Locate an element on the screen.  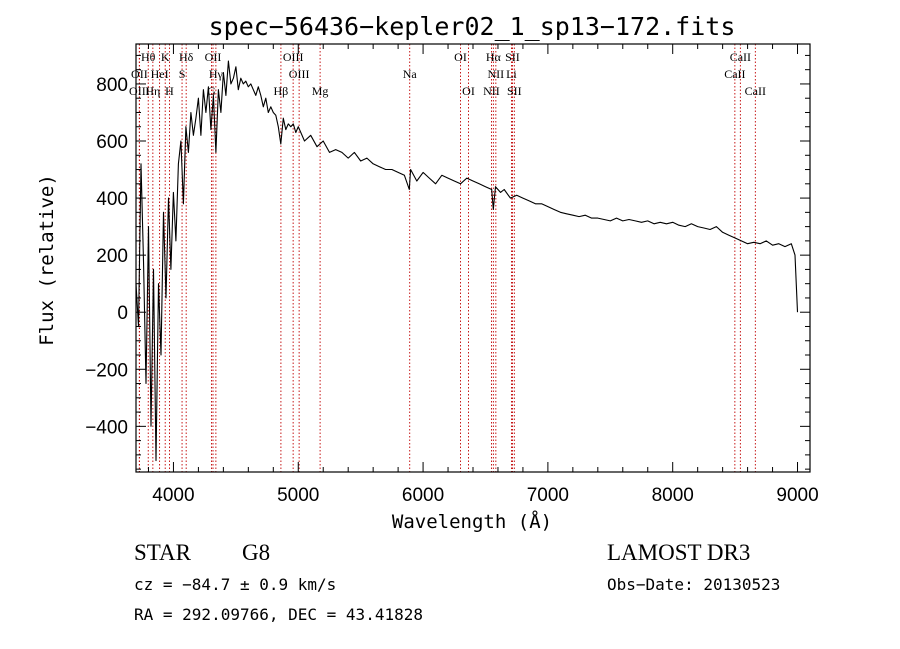
spectral-line-label: HeI is located at coordinates (160, 74).